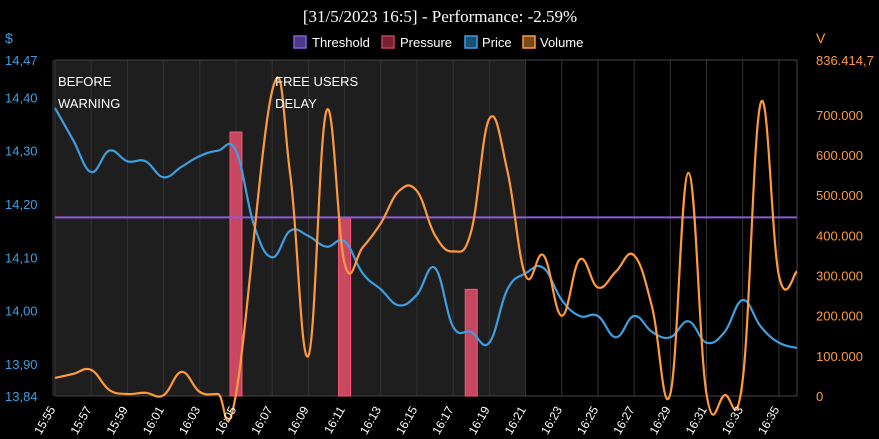  Describe the element at coordinates (21, 396) in the screenshot. I see `left-tick-label: 13,84` at that location.